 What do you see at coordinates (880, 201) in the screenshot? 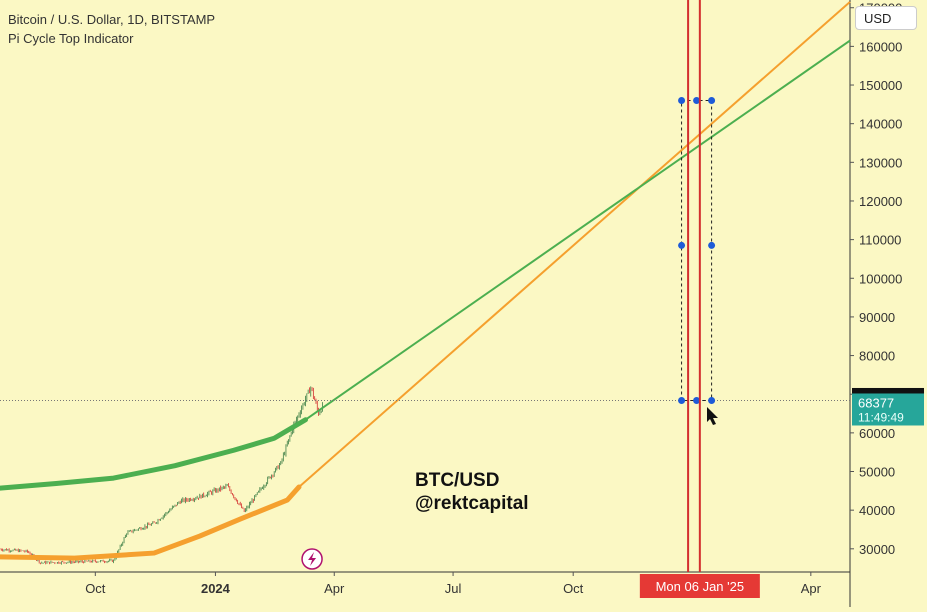
I see `y-tick-label: 120000` at bounding box center [880, 201].